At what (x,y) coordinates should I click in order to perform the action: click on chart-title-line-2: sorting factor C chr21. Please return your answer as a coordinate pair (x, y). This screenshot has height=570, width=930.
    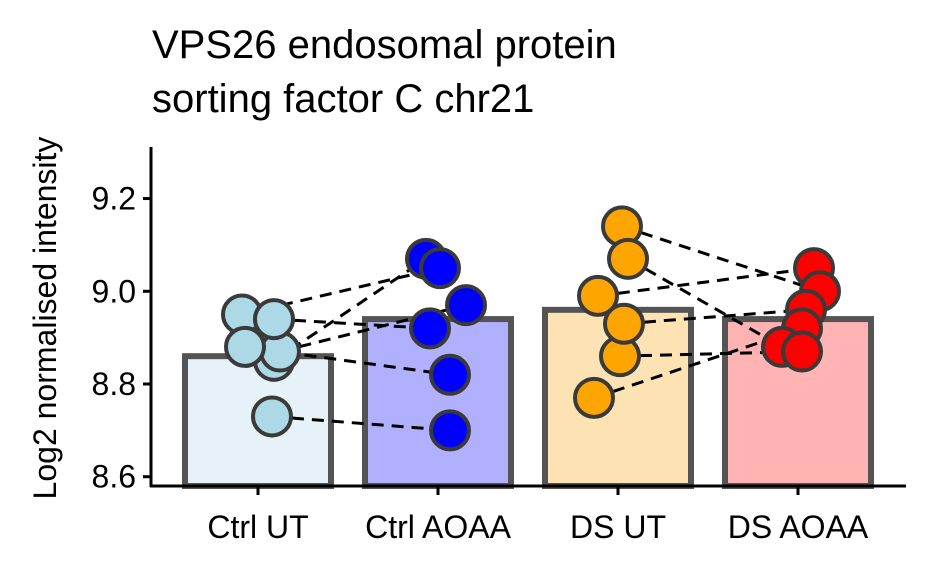
    Looking at the image, I should click on (343, 99).